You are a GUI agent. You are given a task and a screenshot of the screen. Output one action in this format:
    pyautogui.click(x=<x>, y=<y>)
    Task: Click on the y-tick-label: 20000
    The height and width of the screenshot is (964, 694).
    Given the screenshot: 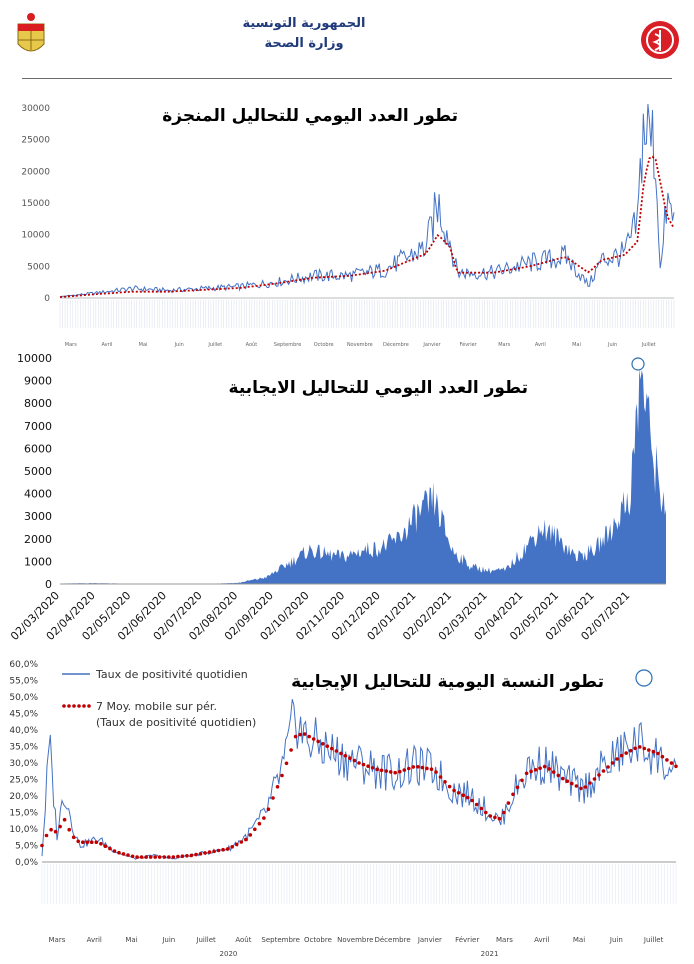 What is the action you would take?
    pyautogui.click(x=35, y=172)
    